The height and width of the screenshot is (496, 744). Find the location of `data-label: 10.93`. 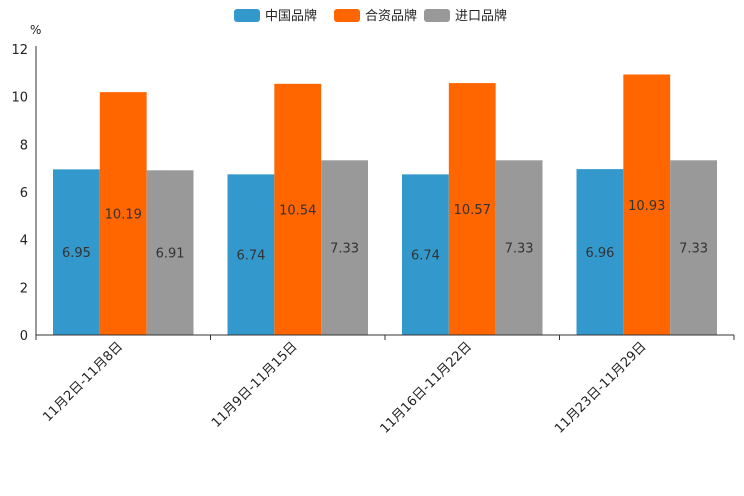

data-label: 10.93 is located at coordinates (646, 206).